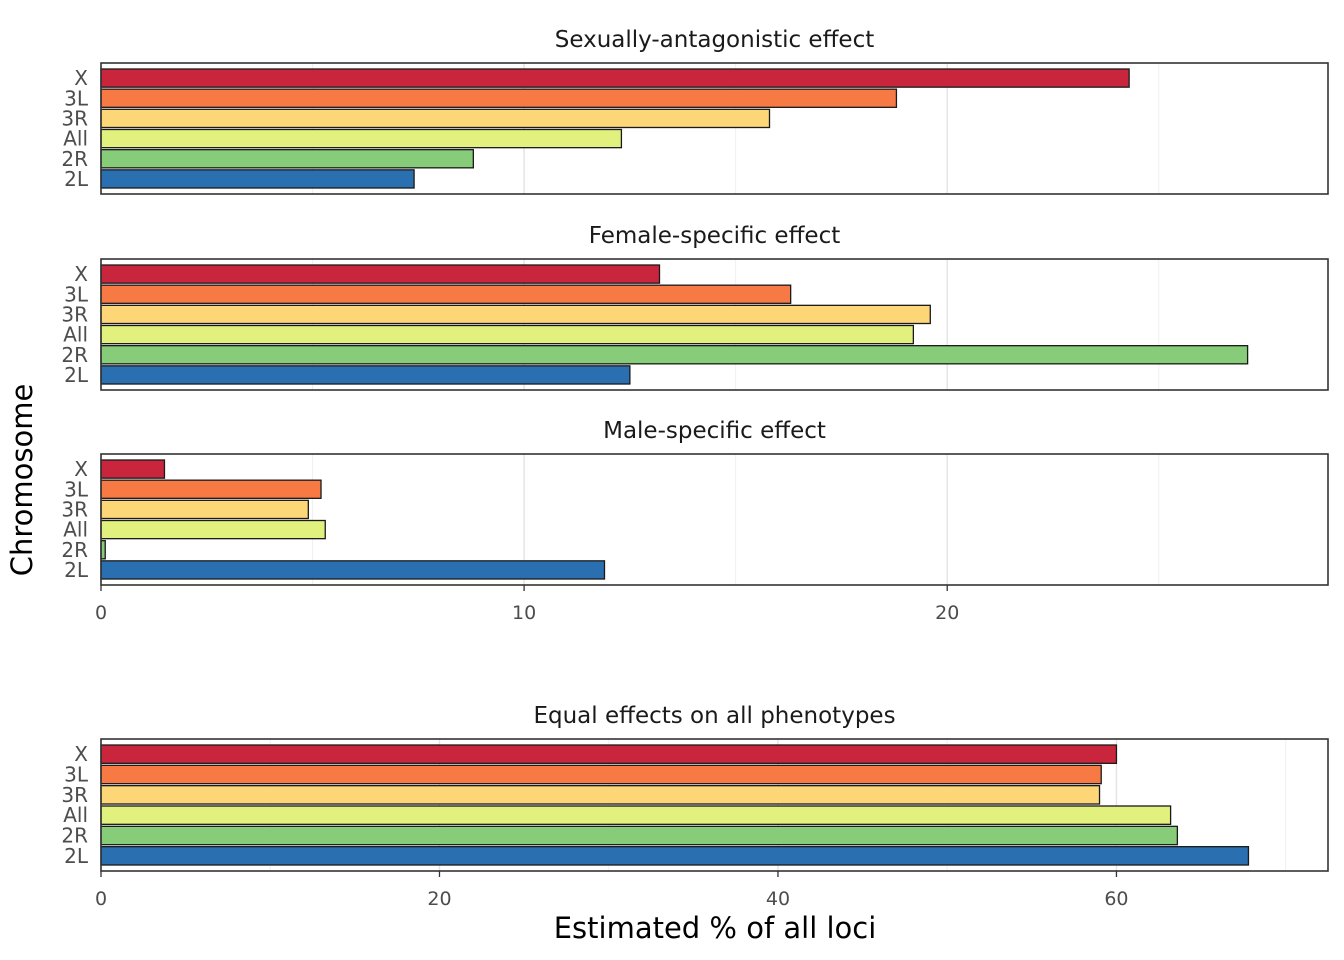 This screenshot has height=960, width=1344. Describe the element at coordinates (715, 40) in the screenshot. I see `panel-title: Sexually-antagonistic effect` at that location.